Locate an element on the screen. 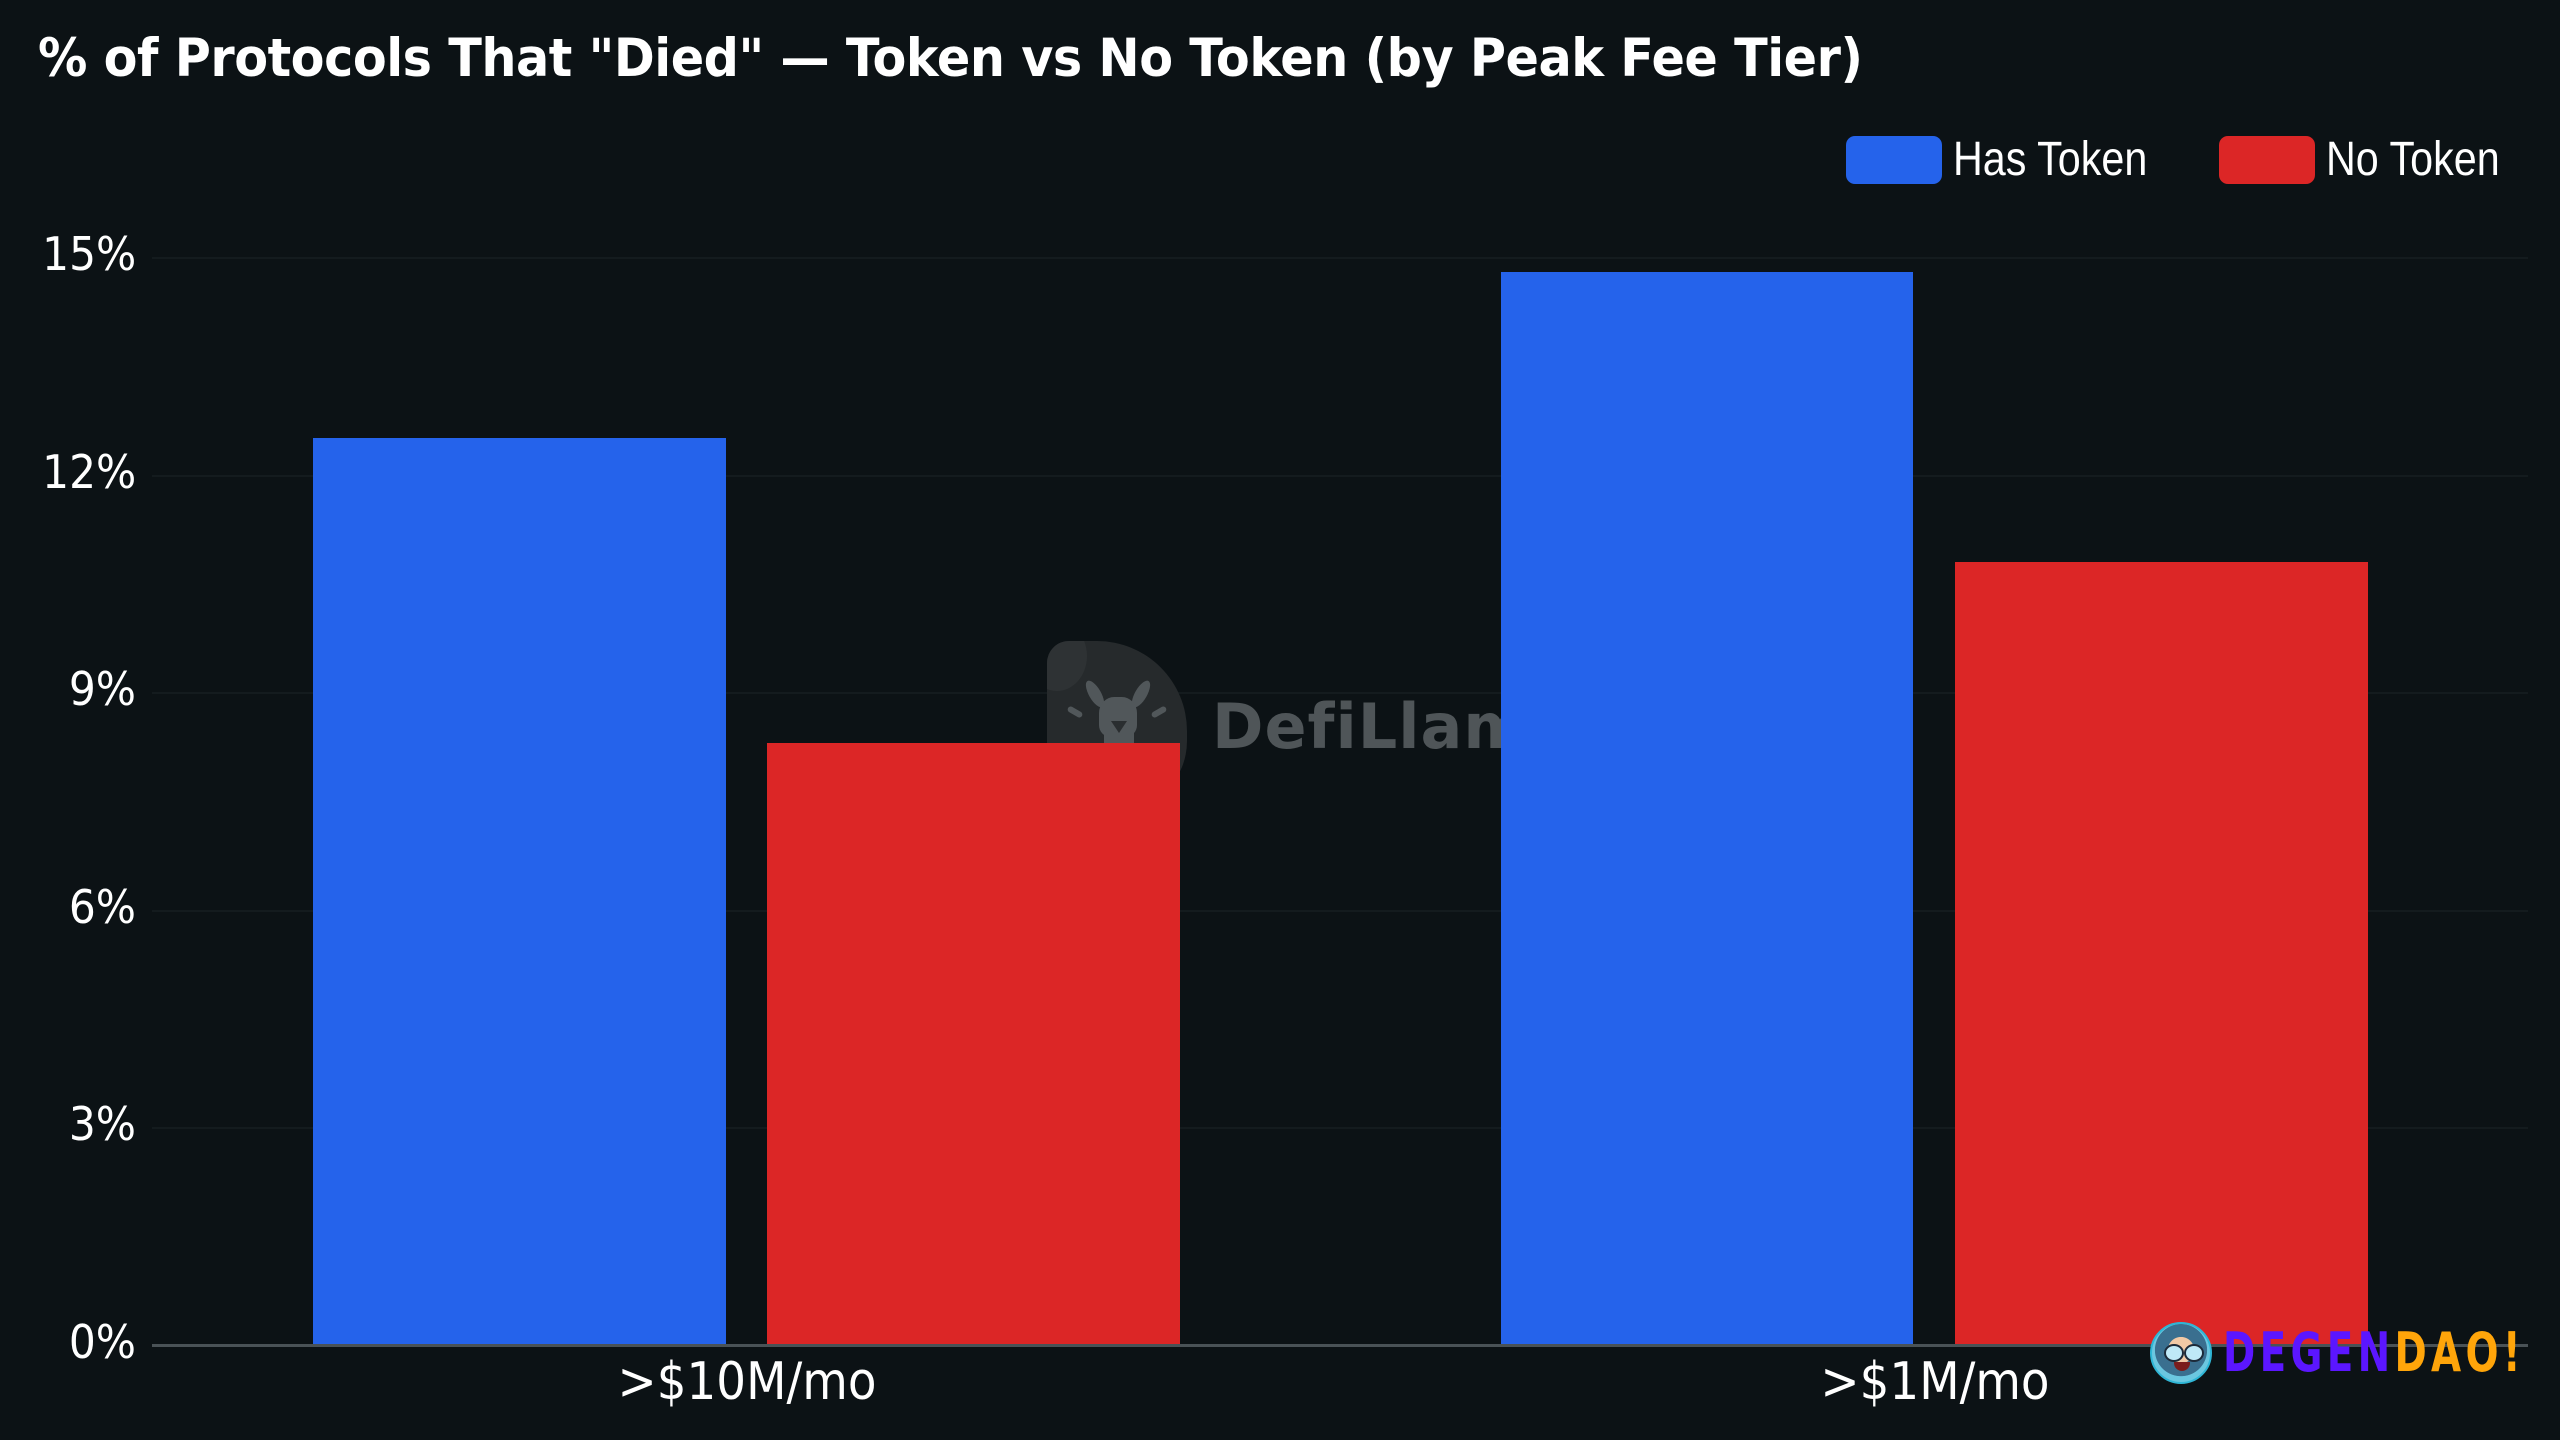  legend-label: No Token is located at coordinates (2413, 159).